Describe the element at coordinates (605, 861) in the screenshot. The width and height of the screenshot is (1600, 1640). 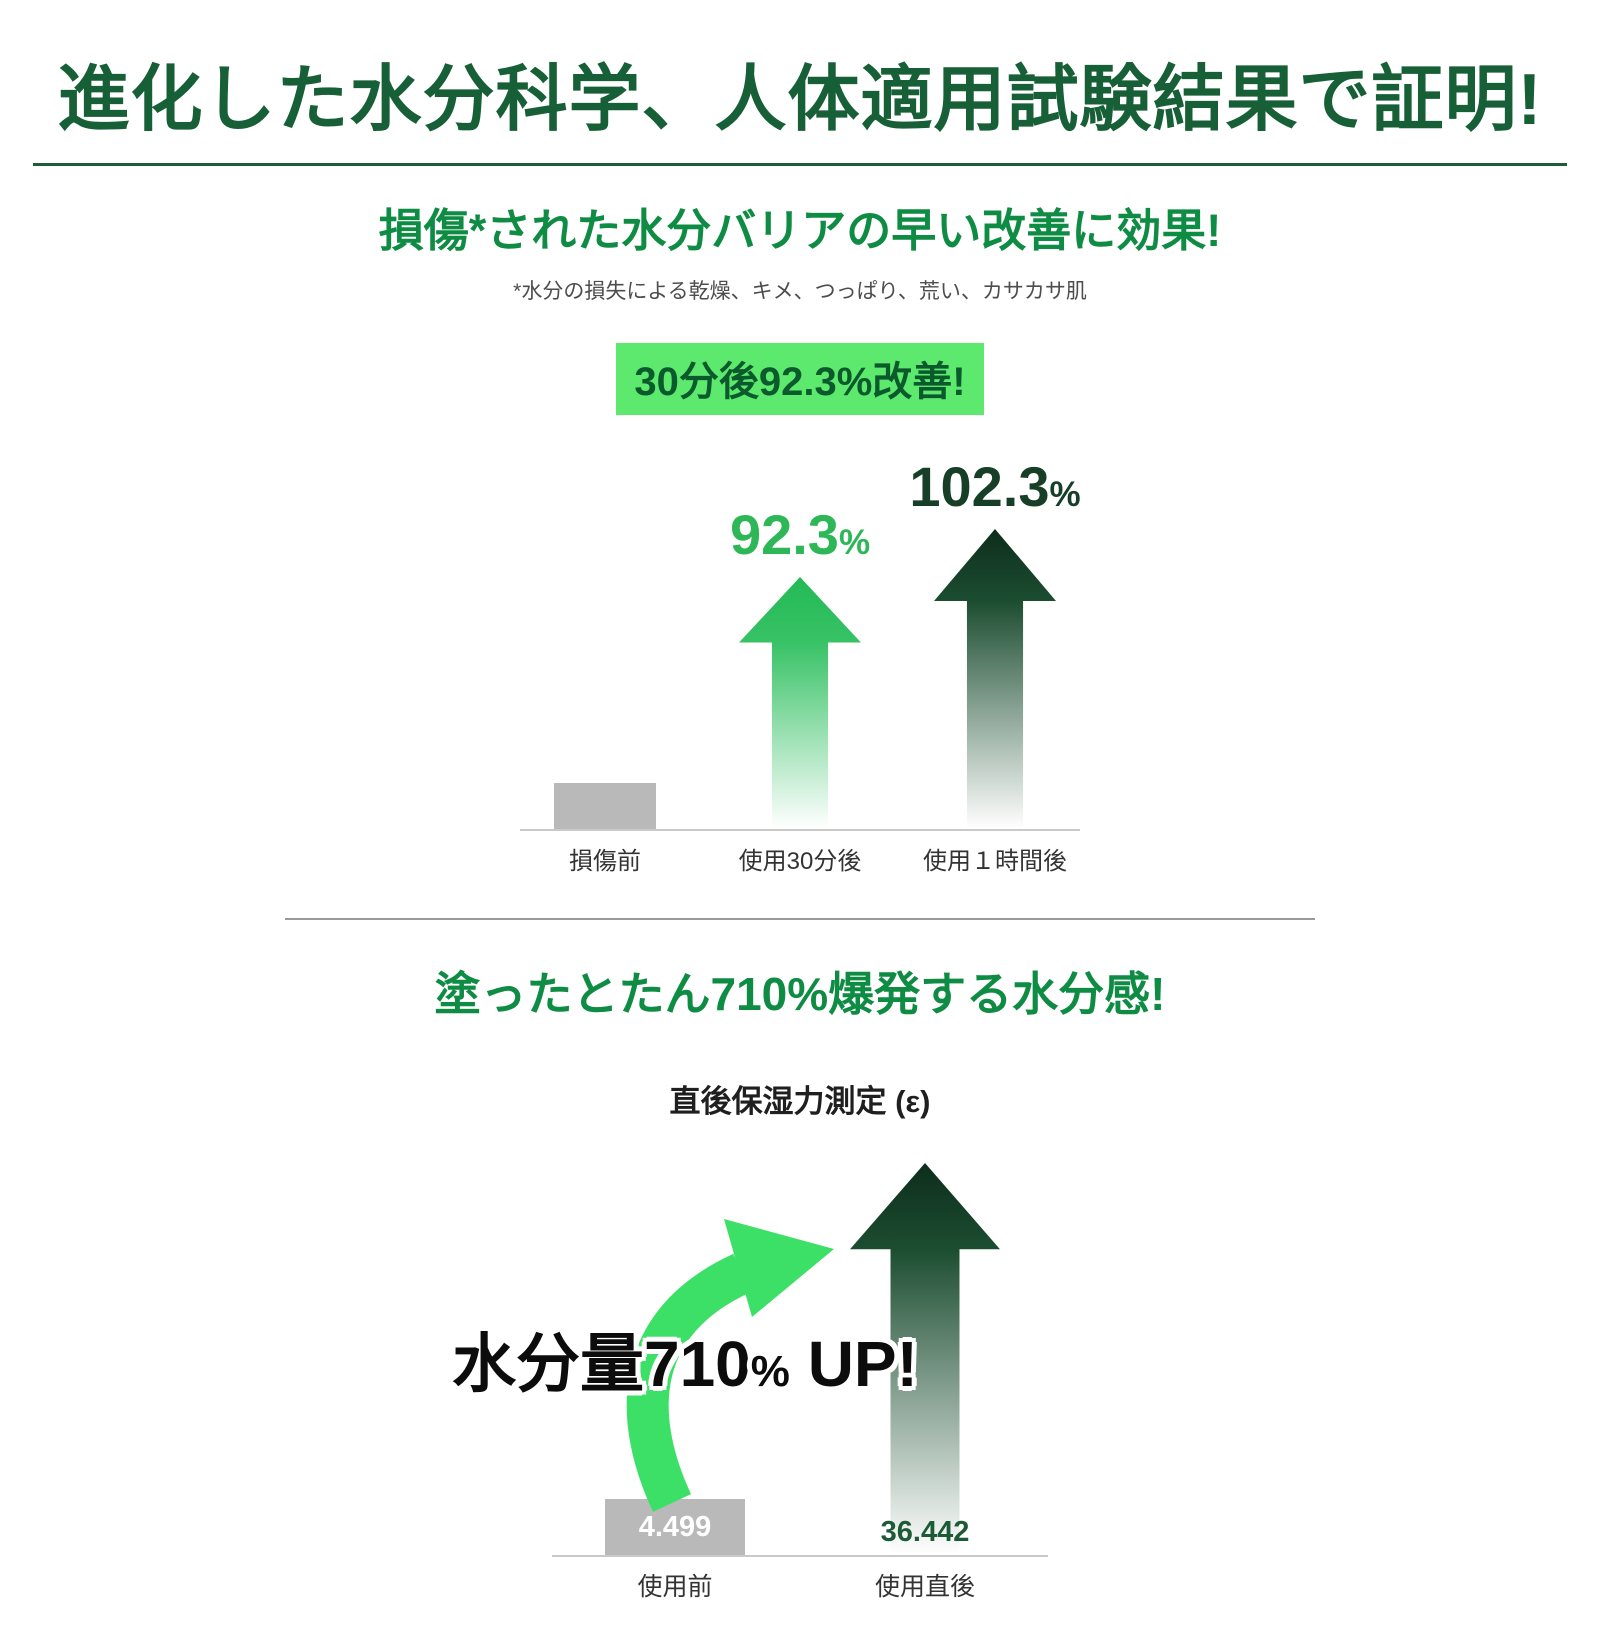
I see `category-label: 損傷前` at that location.